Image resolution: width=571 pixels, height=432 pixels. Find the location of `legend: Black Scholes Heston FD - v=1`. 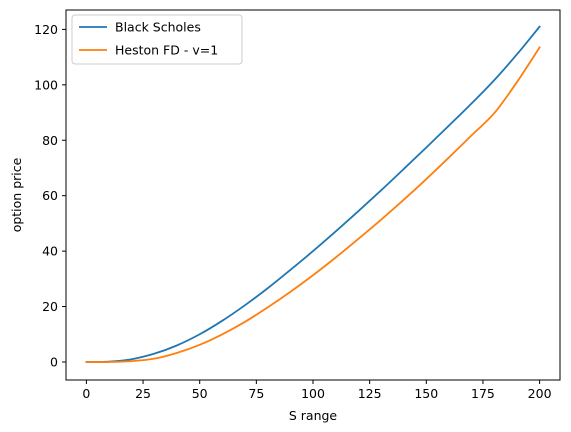

legend: Black Scholes Heston FD - v=1 is located at coordinates (157, 39).